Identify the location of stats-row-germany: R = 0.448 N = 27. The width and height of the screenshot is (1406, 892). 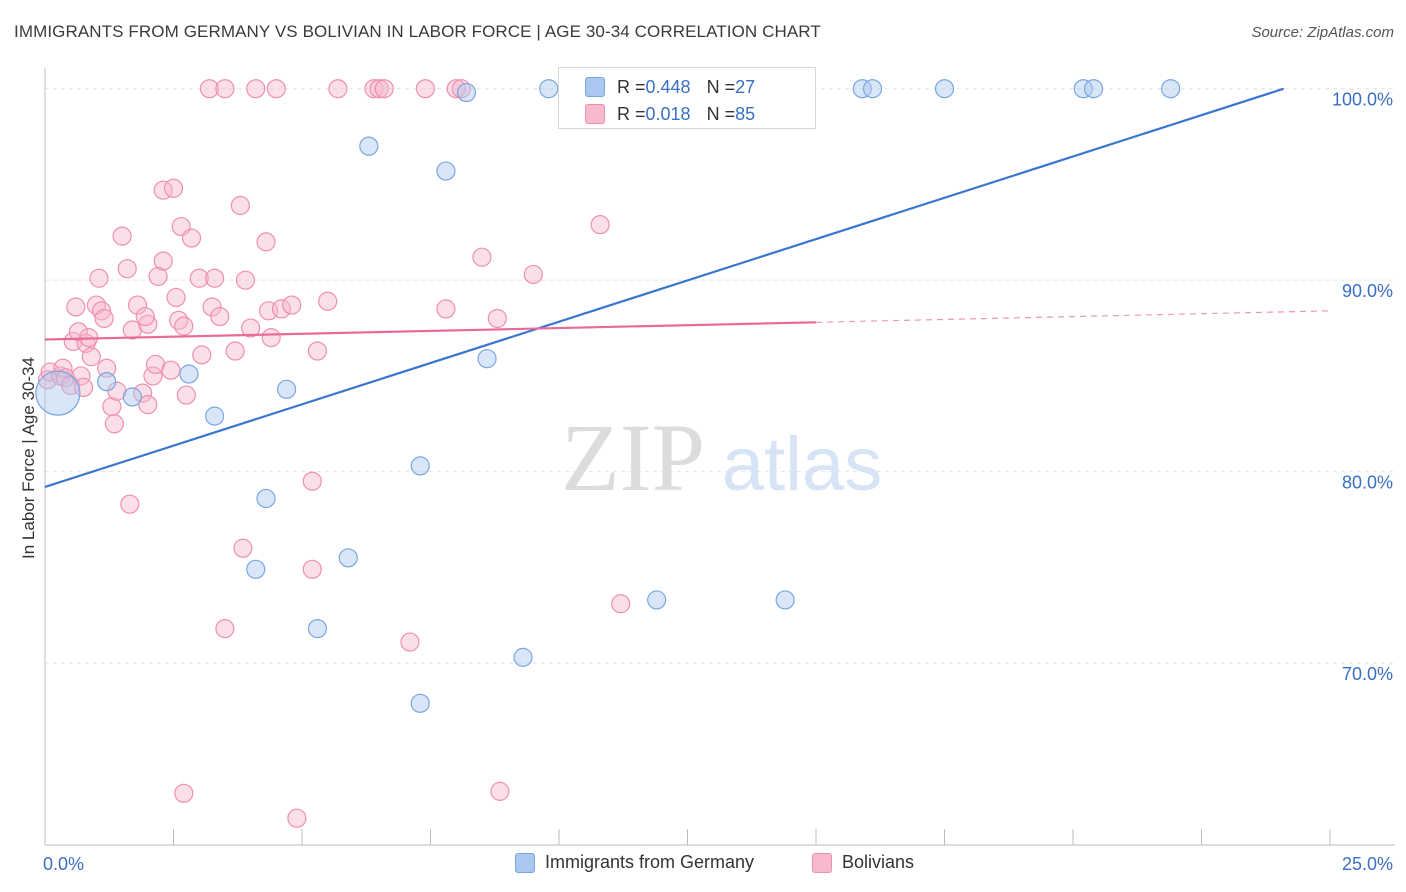
(670, 87).